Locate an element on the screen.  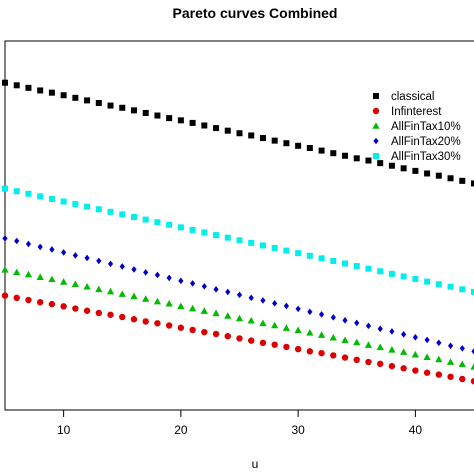
legend-label: classical is located at coordinates (412, 97).